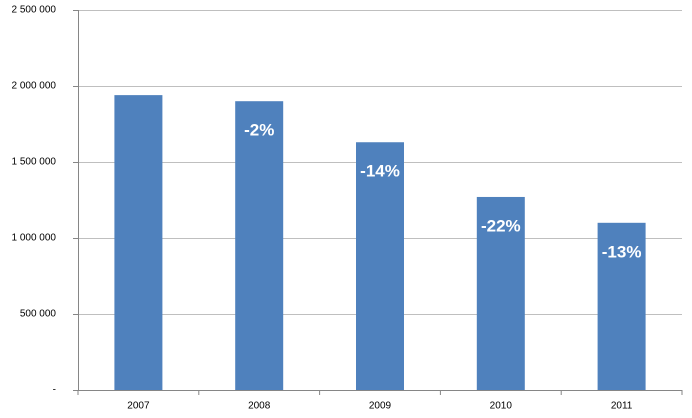 The width and height of the screenshot is (692, 418). What do you see at coordinates (34, 86) in the screenshot?
I see `y-tick-label: 2 000 000` at bounding box center [34, 86].